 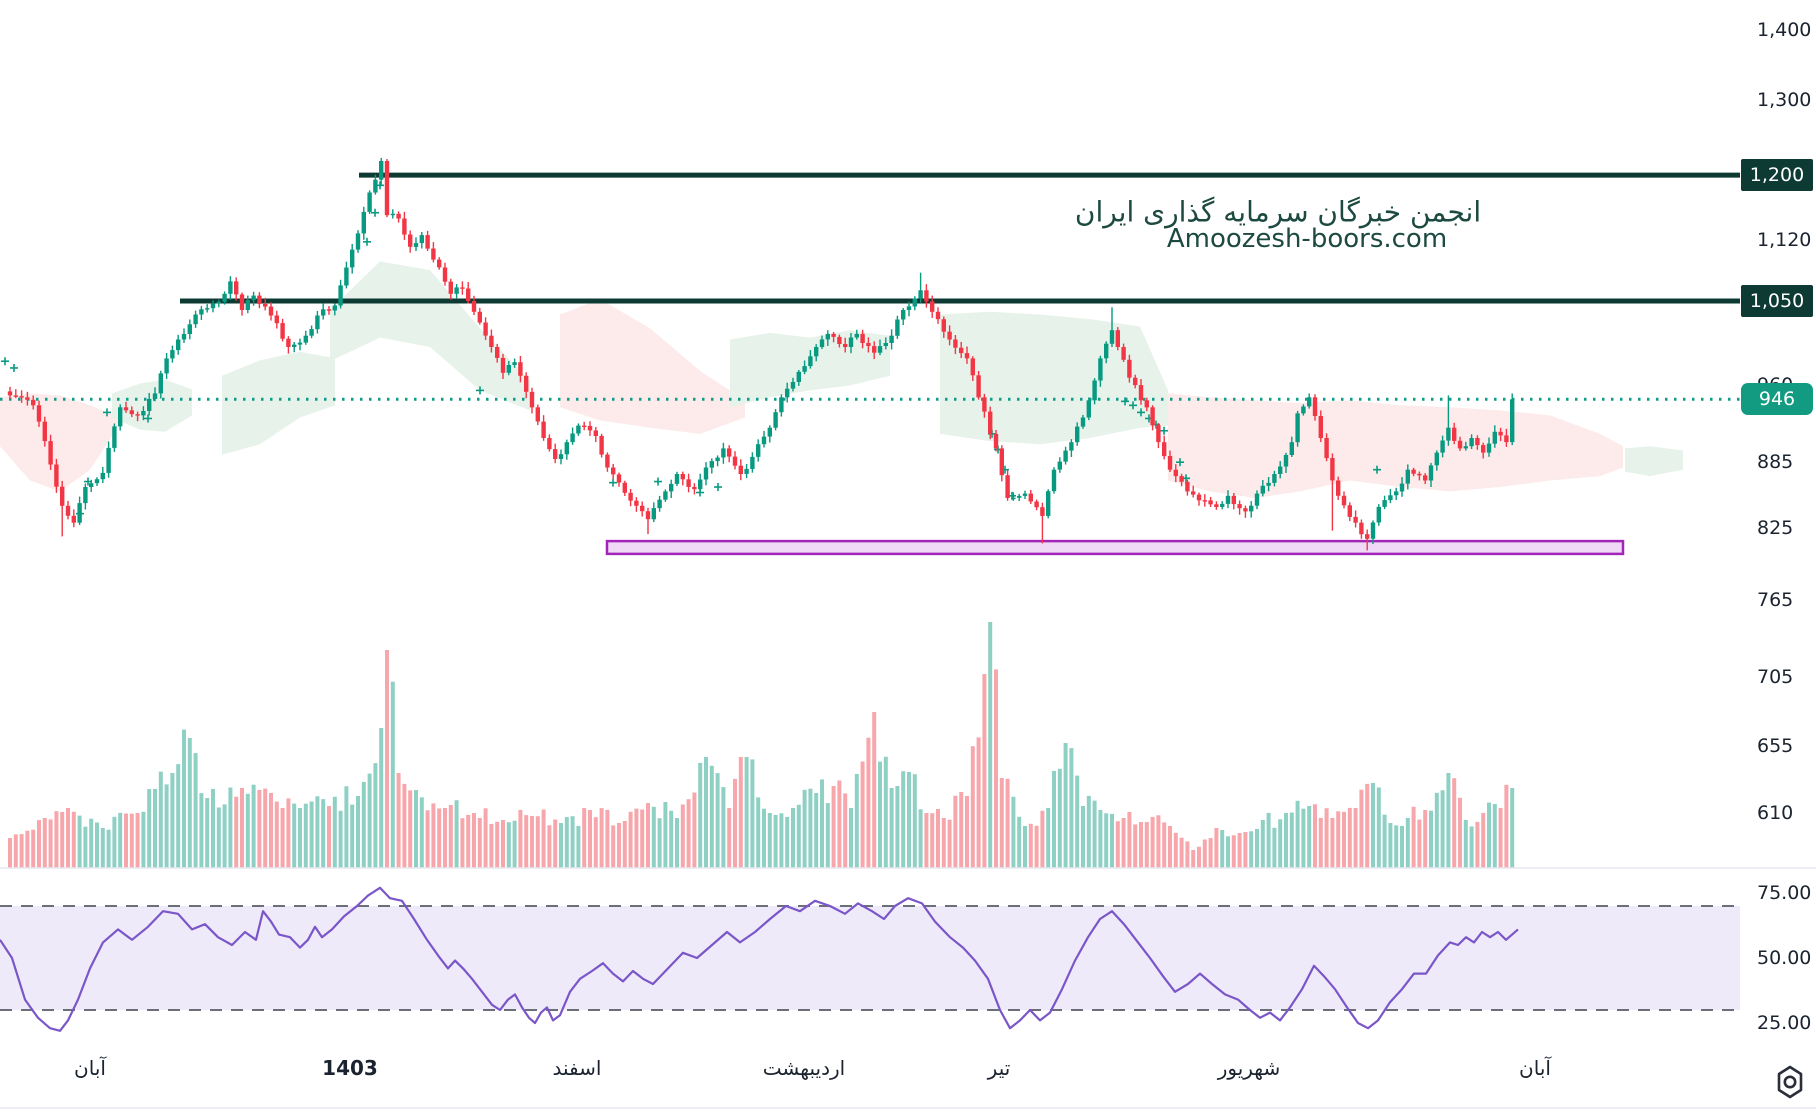 I want to click on badge-label: 1,050, so click(x=1777, y=301).